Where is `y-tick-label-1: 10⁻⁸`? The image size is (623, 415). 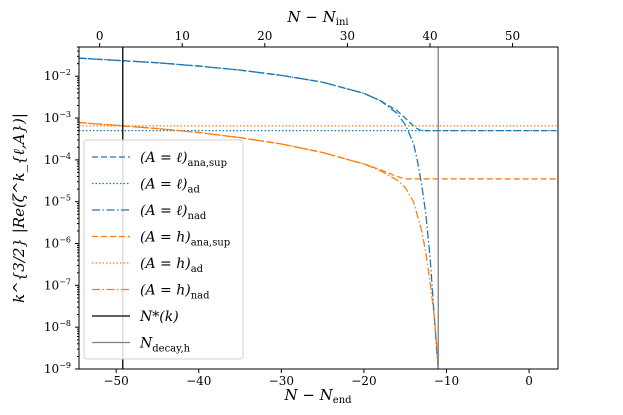 y-tick-label-1: 10⁻⁸ is located at coordinates (57, 326).